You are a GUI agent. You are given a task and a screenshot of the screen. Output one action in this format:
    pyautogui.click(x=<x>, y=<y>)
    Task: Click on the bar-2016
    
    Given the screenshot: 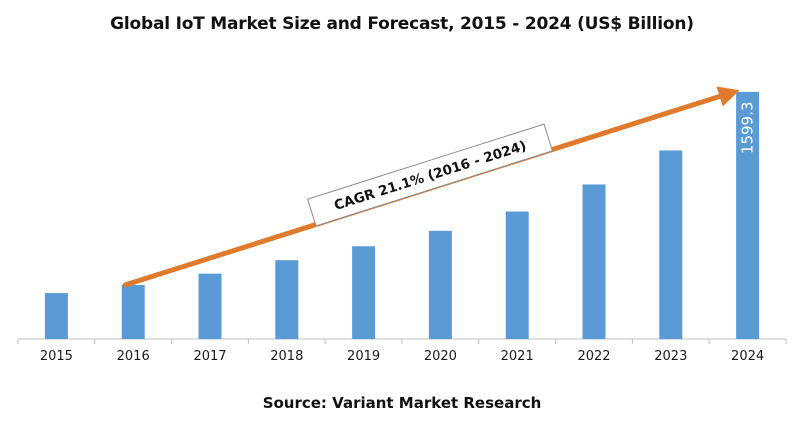 What is the action you would take?
    pyautogui.click(x=133, y=311)
    